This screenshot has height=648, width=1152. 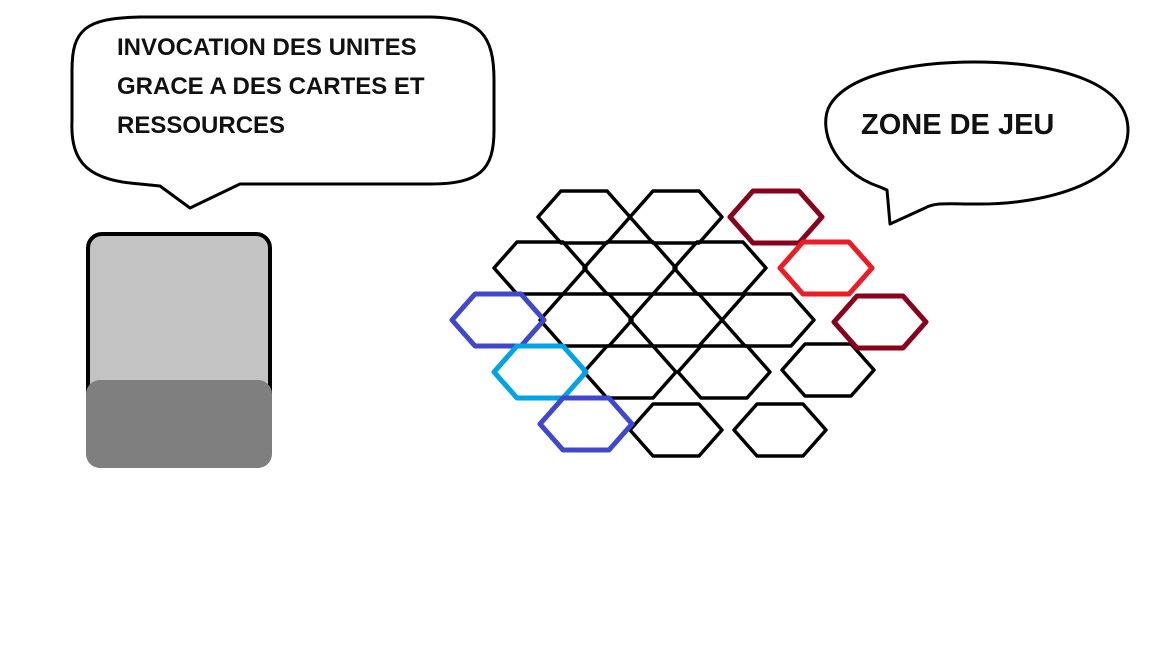 I want to click on zone-speech-bubble: ZONE DE JEU, so click(x=977, y=143).